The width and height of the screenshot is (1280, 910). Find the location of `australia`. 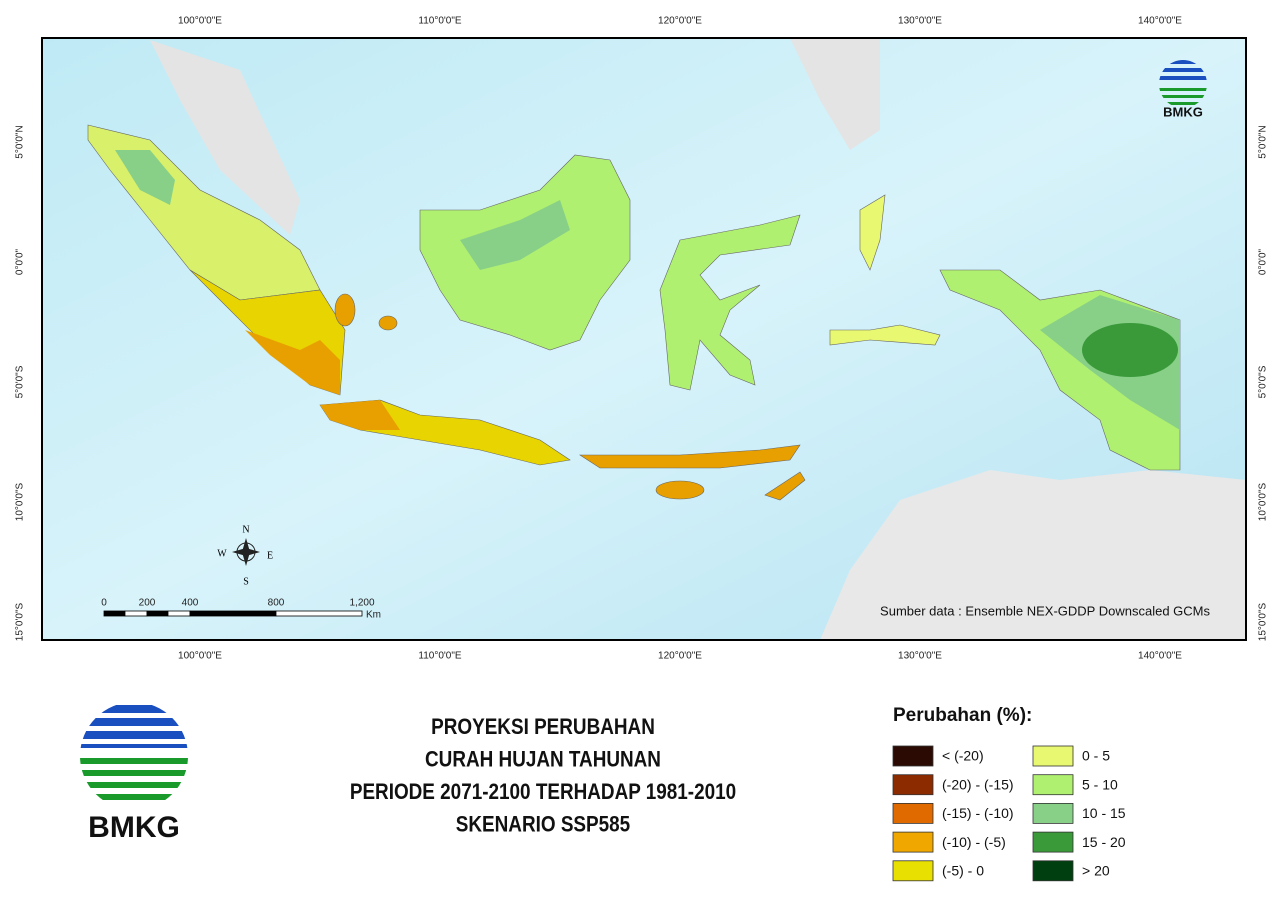

australia is located at coordinates (1033, 555).